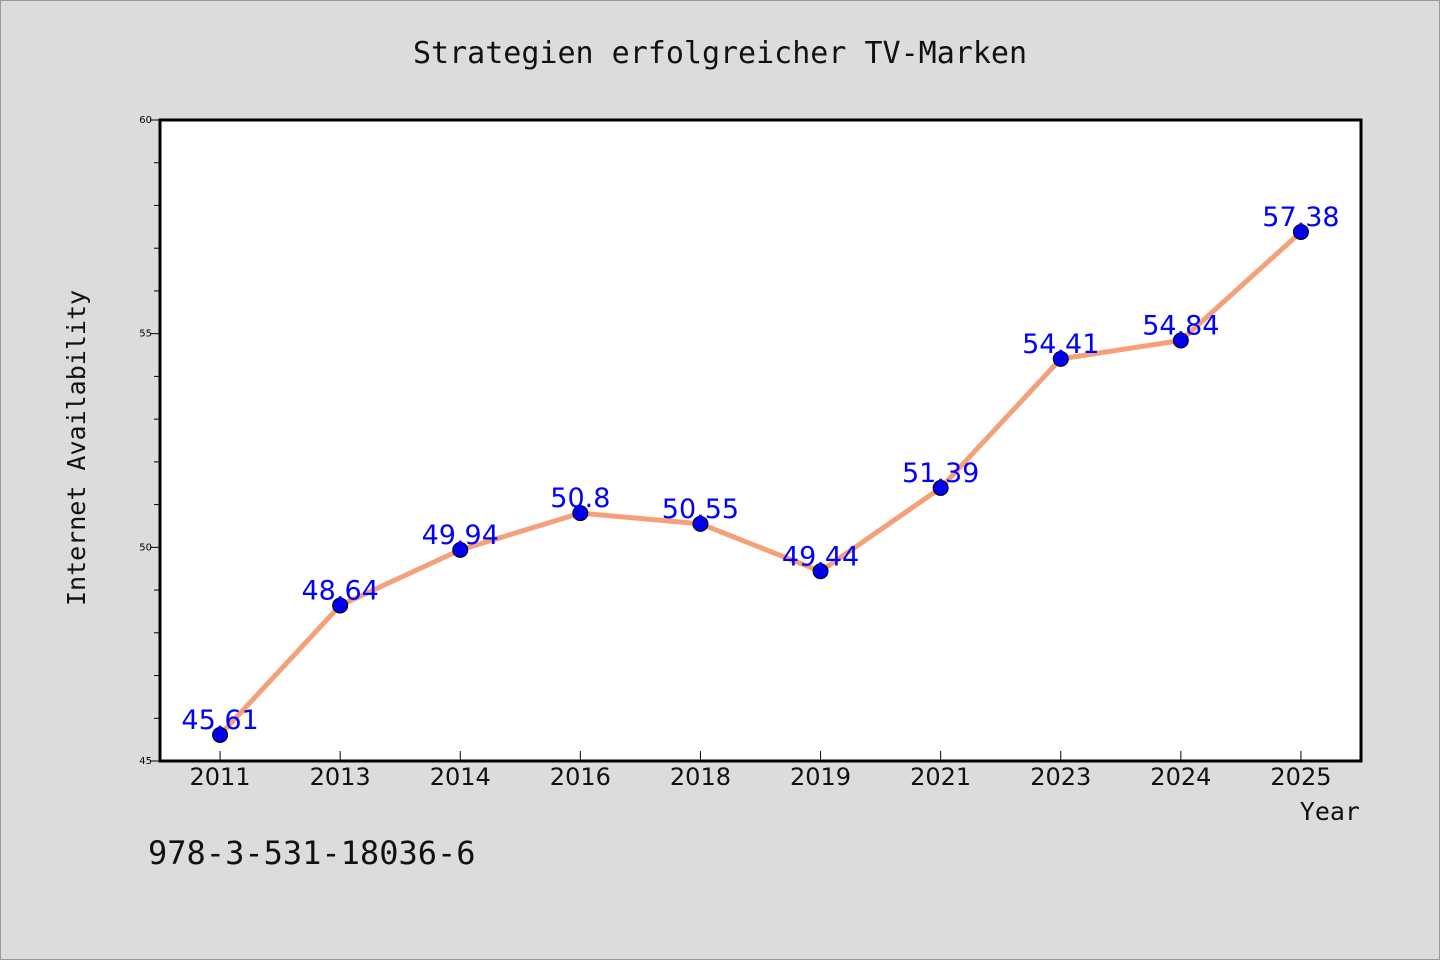  Describe the element at coordinates (700, 509) in the screenshot. I see `data-label: 50.55` at that location.